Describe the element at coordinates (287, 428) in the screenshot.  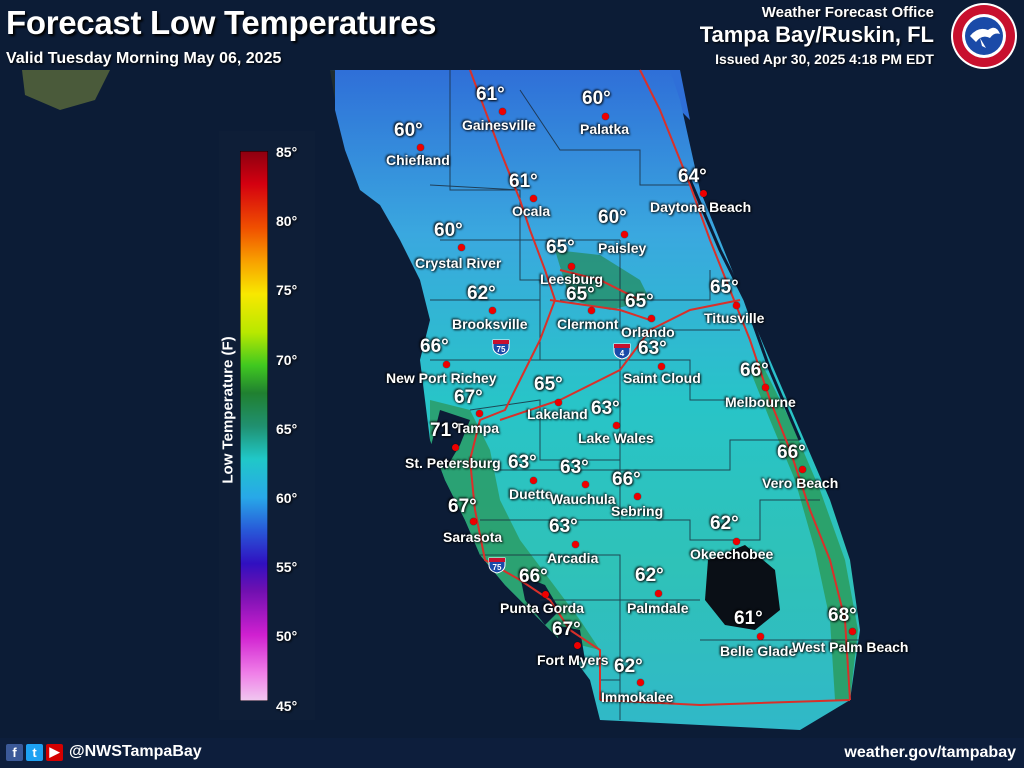
I see `legend-tick-label: 65°` at that location.